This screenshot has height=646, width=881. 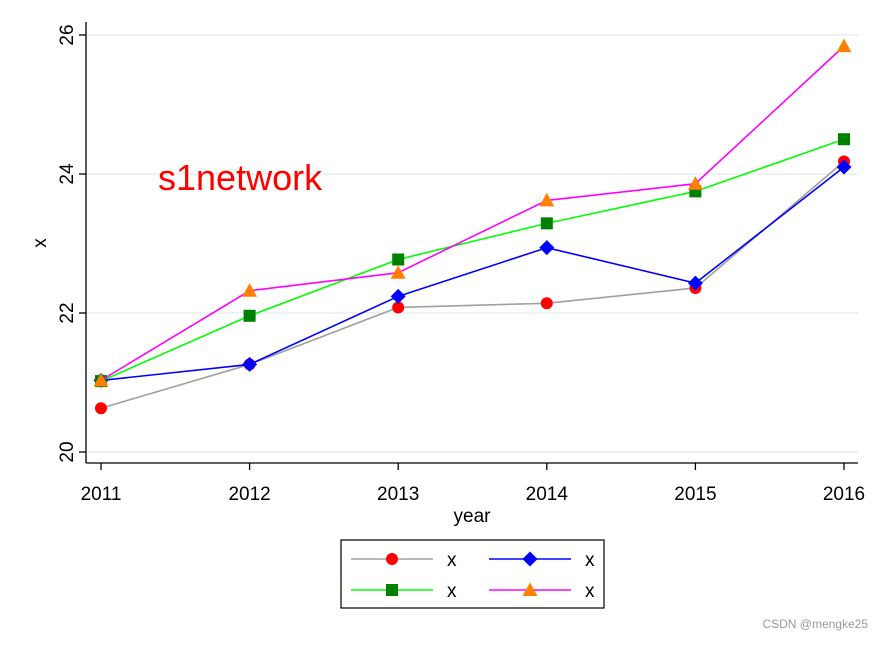 What do you see at coordinates (404, 591) in the screenshot?
I see `legend-item-3: x` at bounding box center [404, 591].